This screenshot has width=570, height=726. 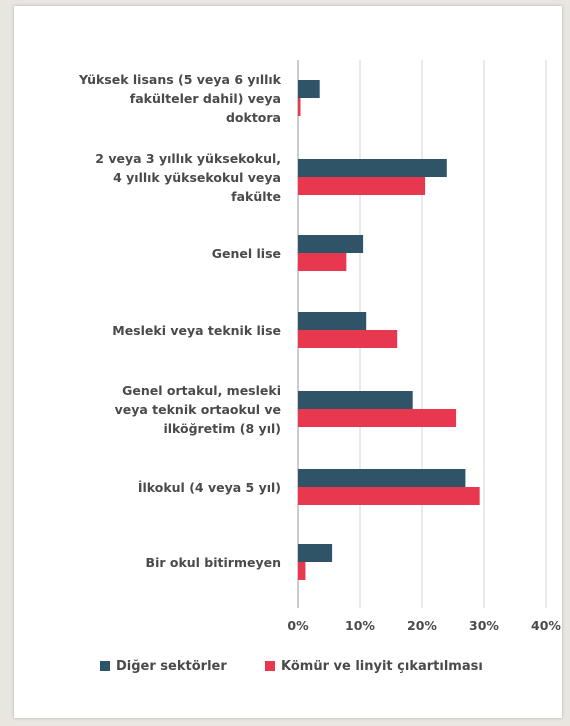 What do you see at coordinates (171, 666) in the screenshot?
I see `legend-label: Diğer sektörler` at bounding box center [171, 666].